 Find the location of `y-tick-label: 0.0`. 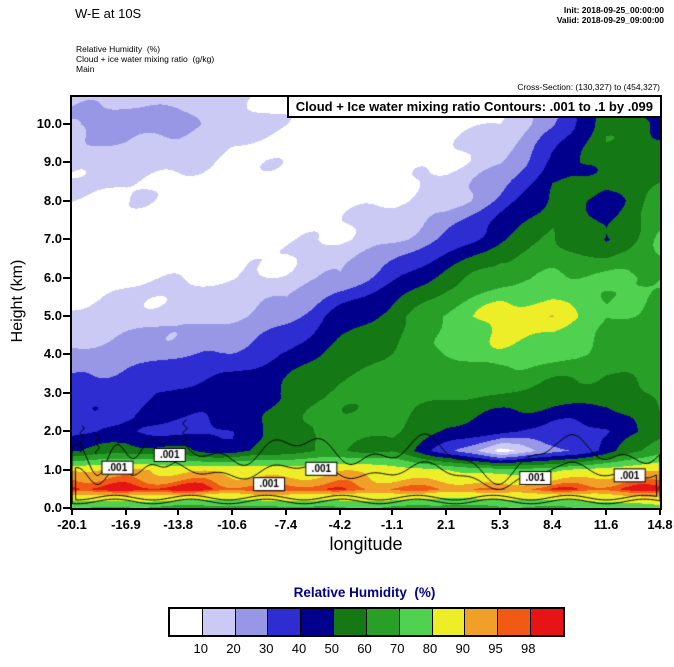

y-tick-label: 0.0 is located at coordinates (52, 507).